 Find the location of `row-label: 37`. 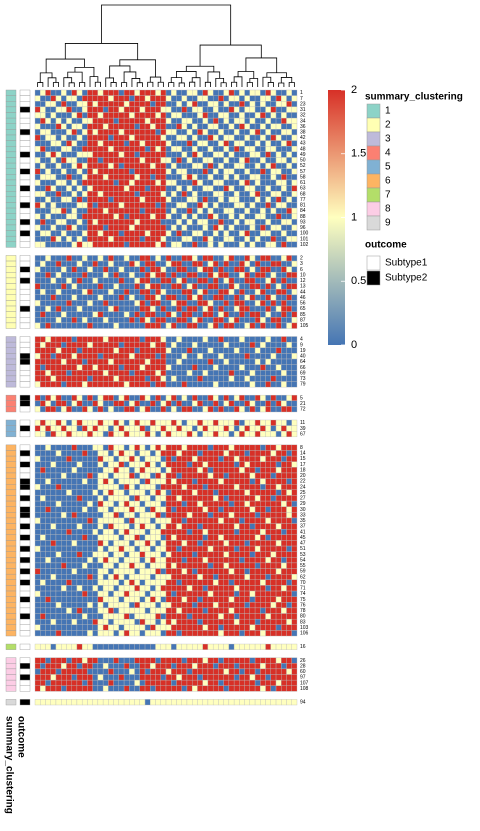

row-label: 37 is located at coordinates (303, 527).